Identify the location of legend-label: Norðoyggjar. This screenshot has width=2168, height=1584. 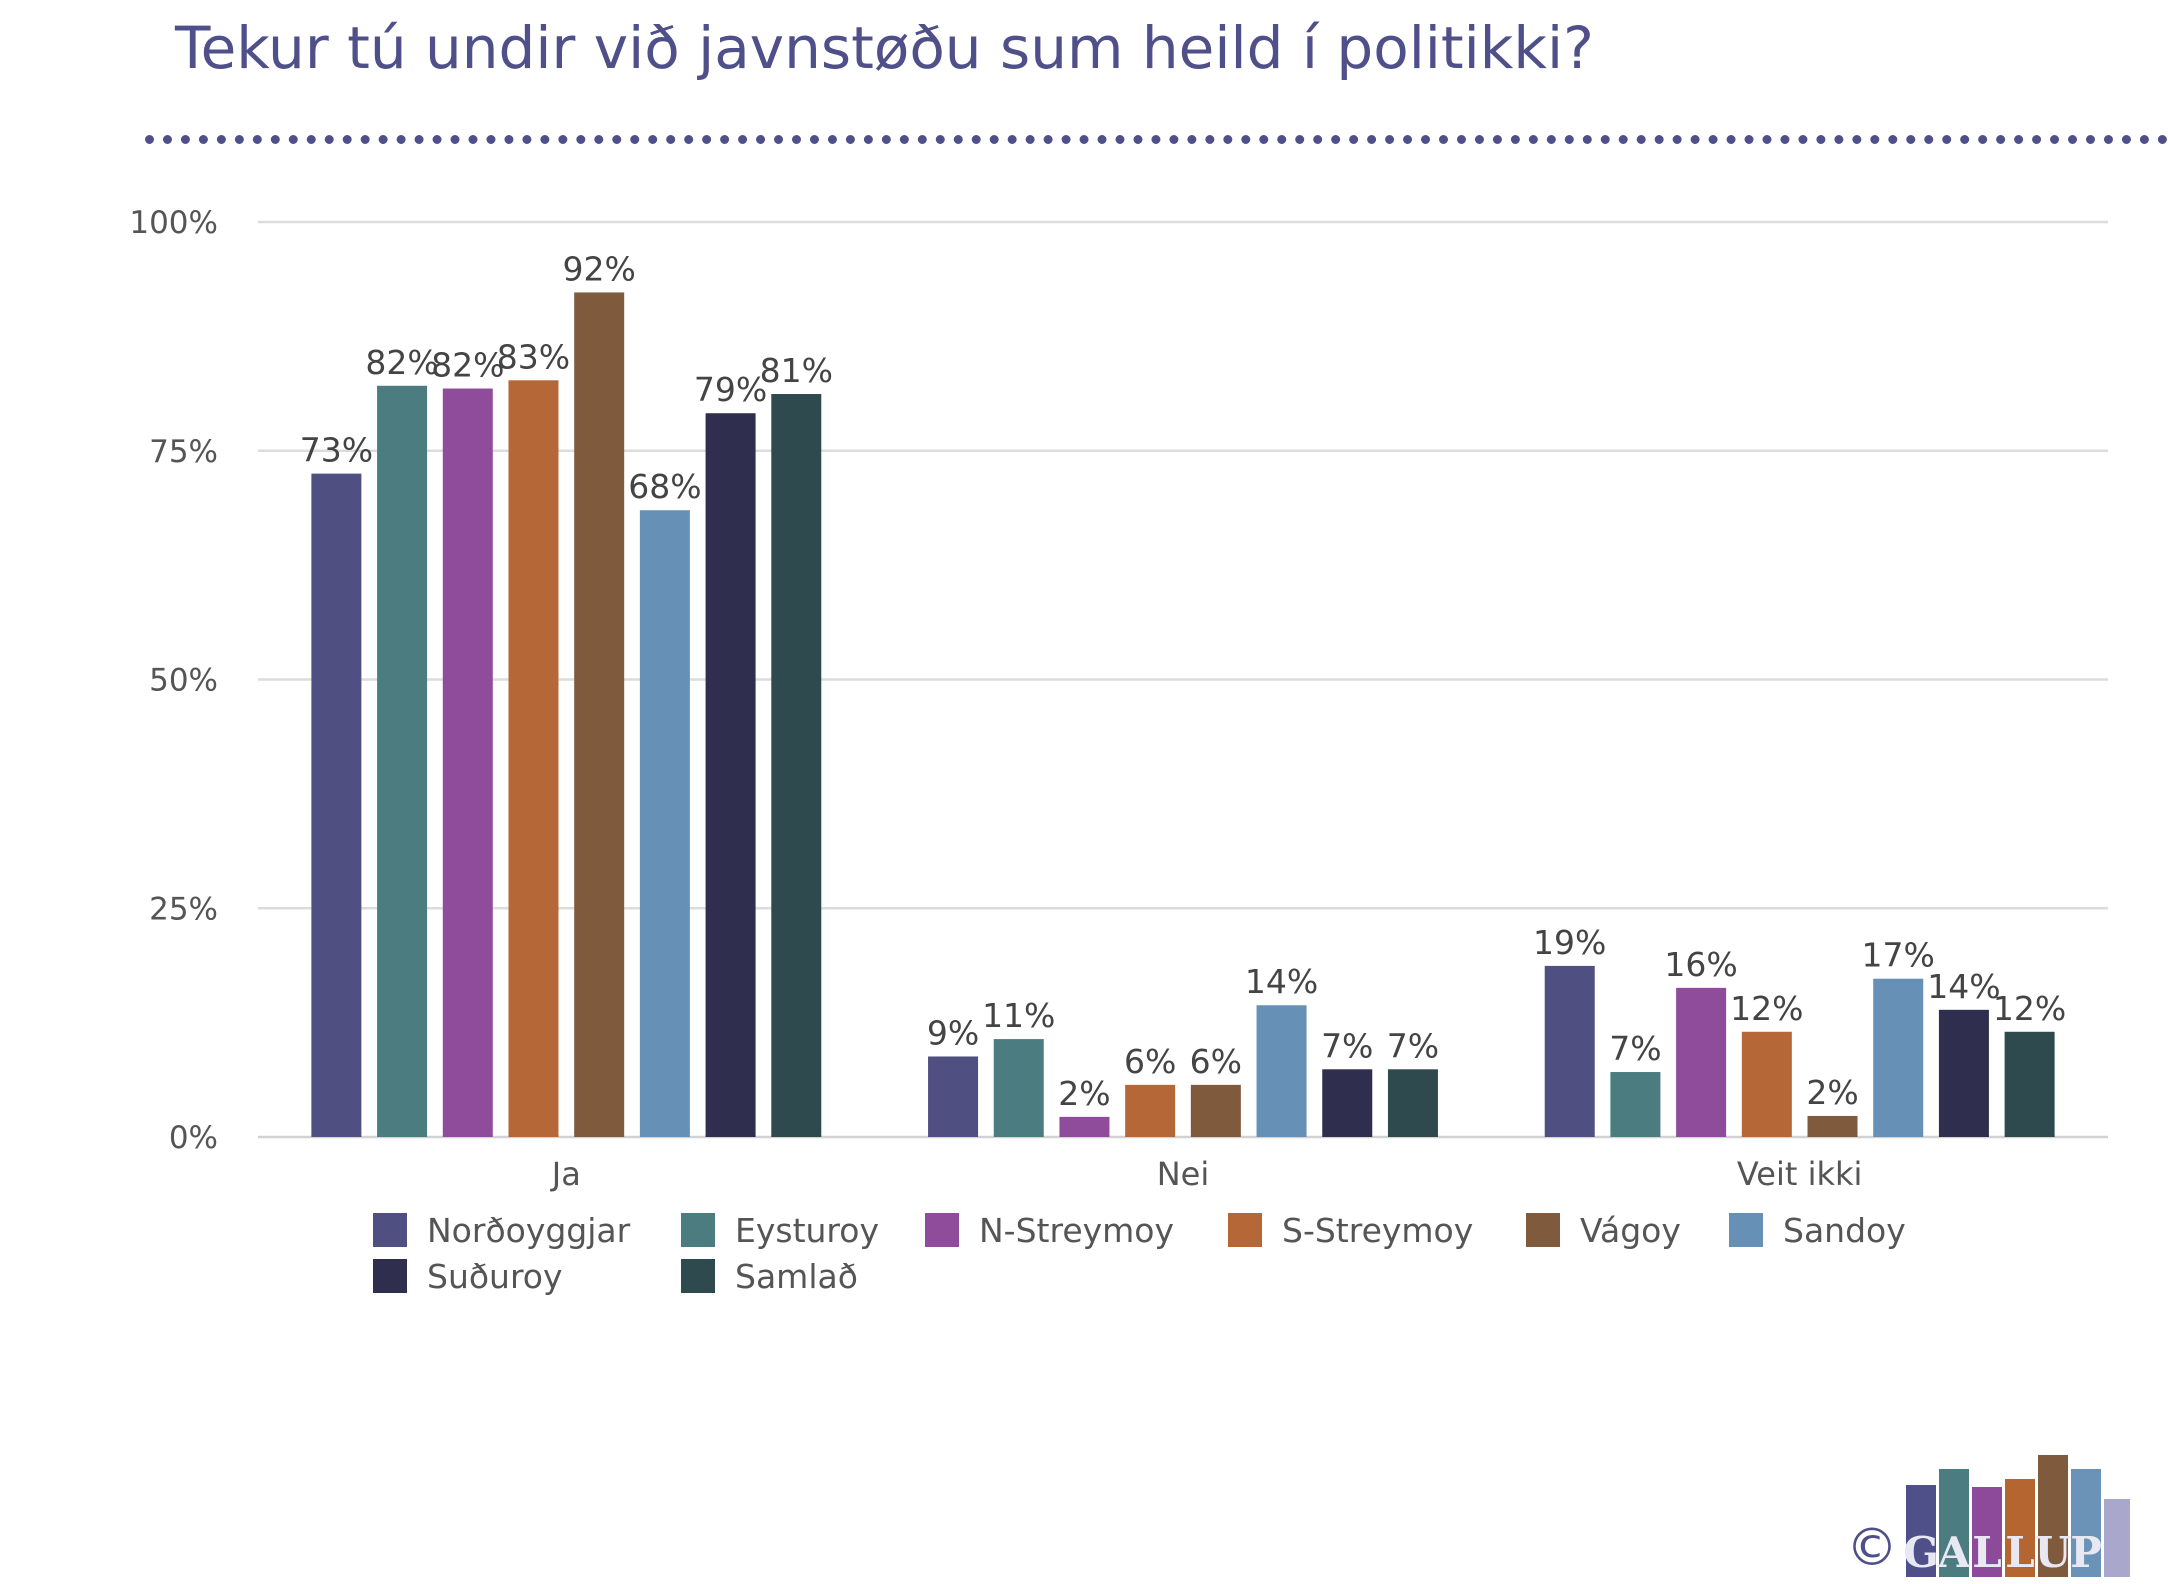
(529, 1230).